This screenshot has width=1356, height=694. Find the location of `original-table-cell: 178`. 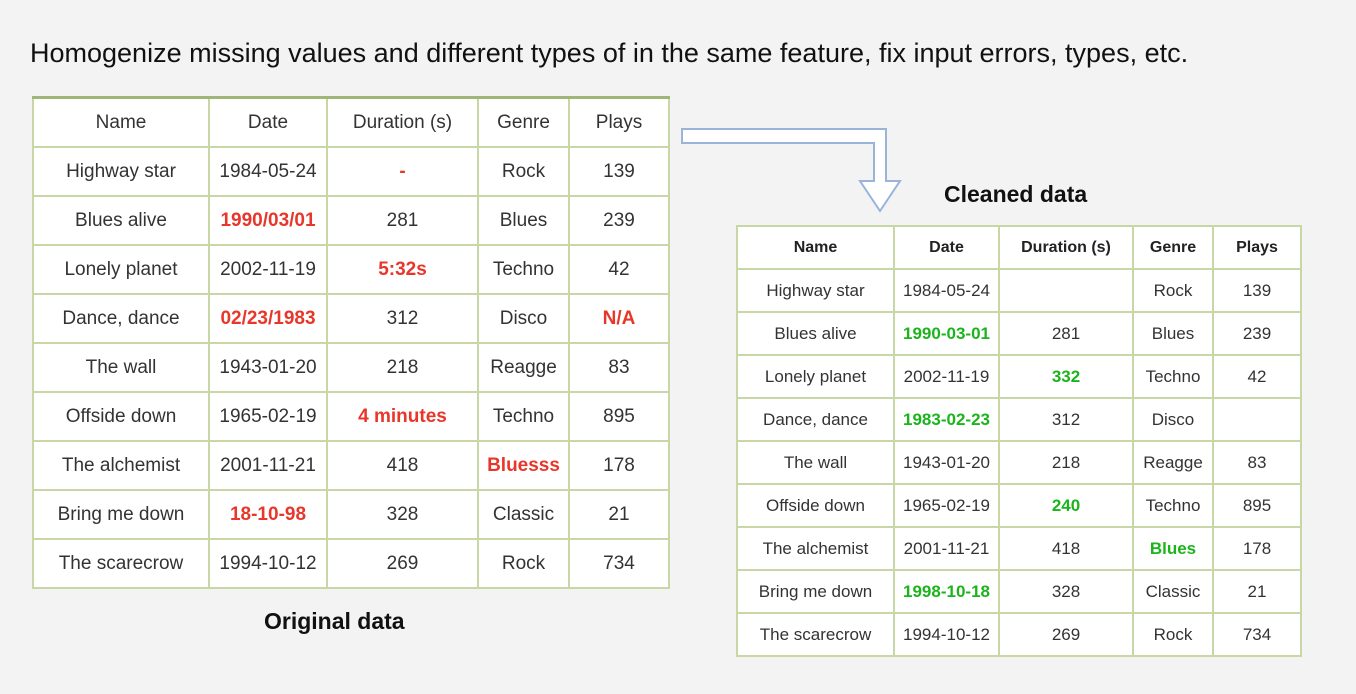

original-table-cell: 178 is located at coordinates (619, 465).